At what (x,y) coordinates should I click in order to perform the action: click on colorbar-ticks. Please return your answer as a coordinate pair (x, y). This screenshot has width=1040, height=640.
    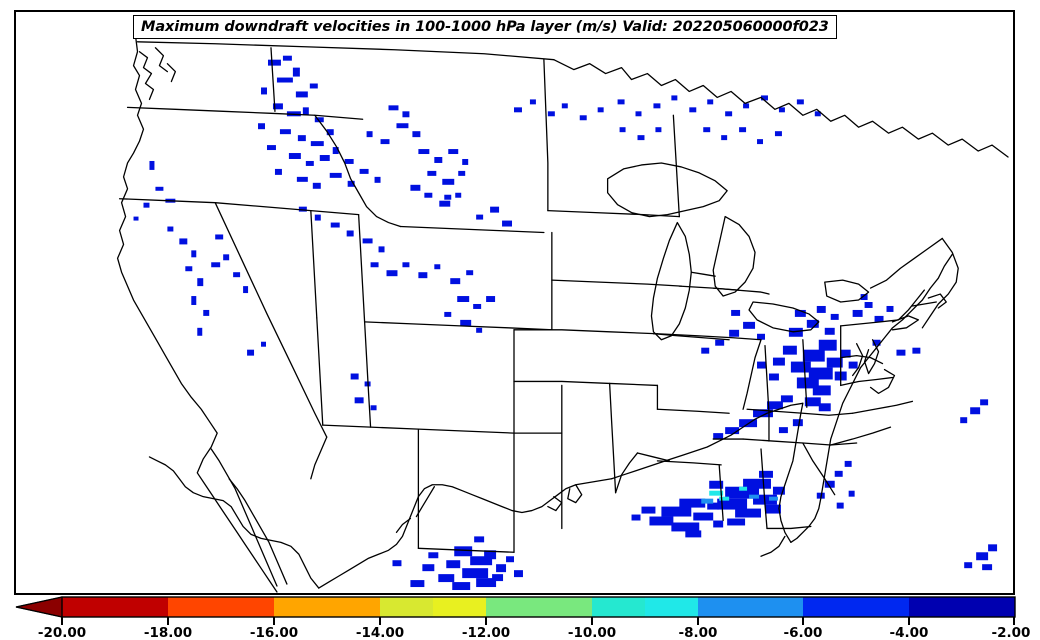
    Looking at the image, I should click on (538, 621).